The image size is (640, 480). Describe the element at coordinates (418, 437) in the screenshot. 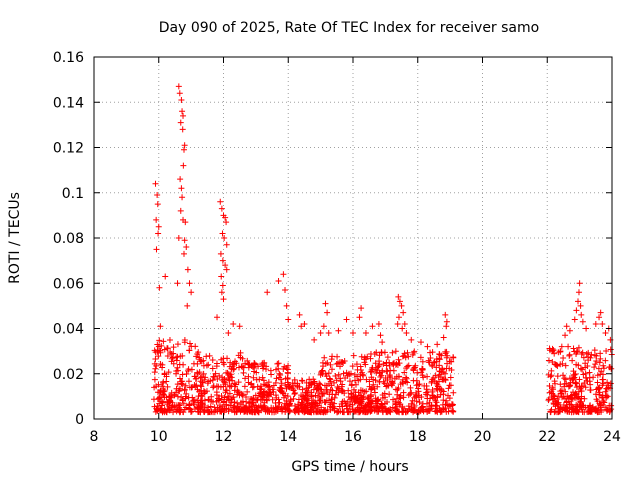

I see `x-tick-label: 18` at that location.